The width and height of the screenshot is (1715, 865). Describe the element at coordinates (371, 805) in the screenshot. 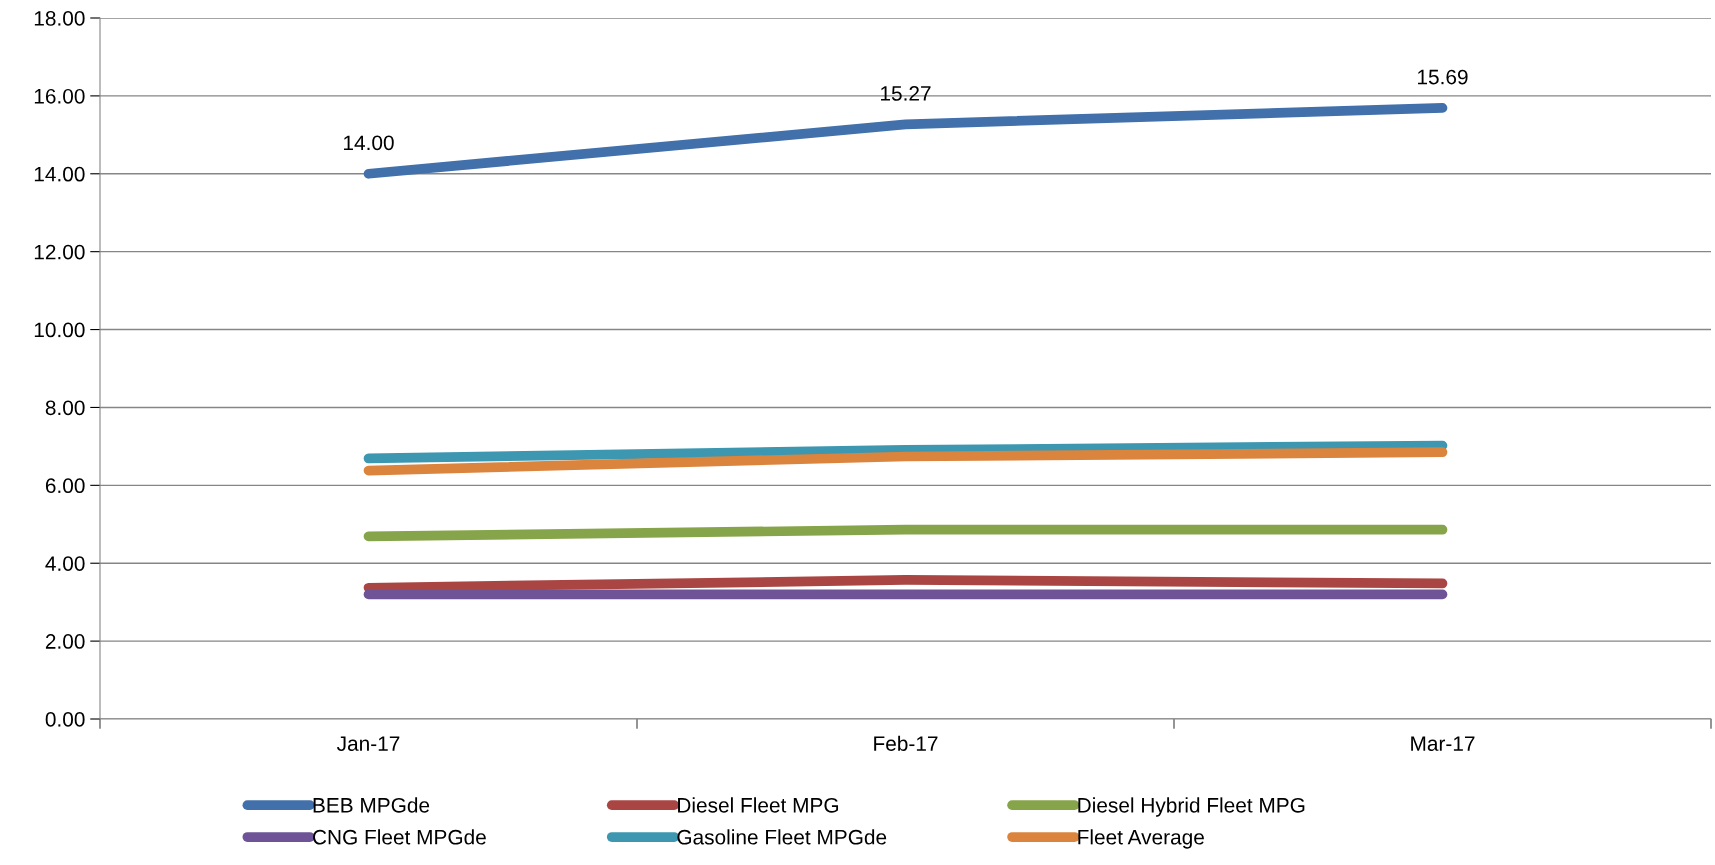

I see `legend-label: BEB MPGde` at that location.